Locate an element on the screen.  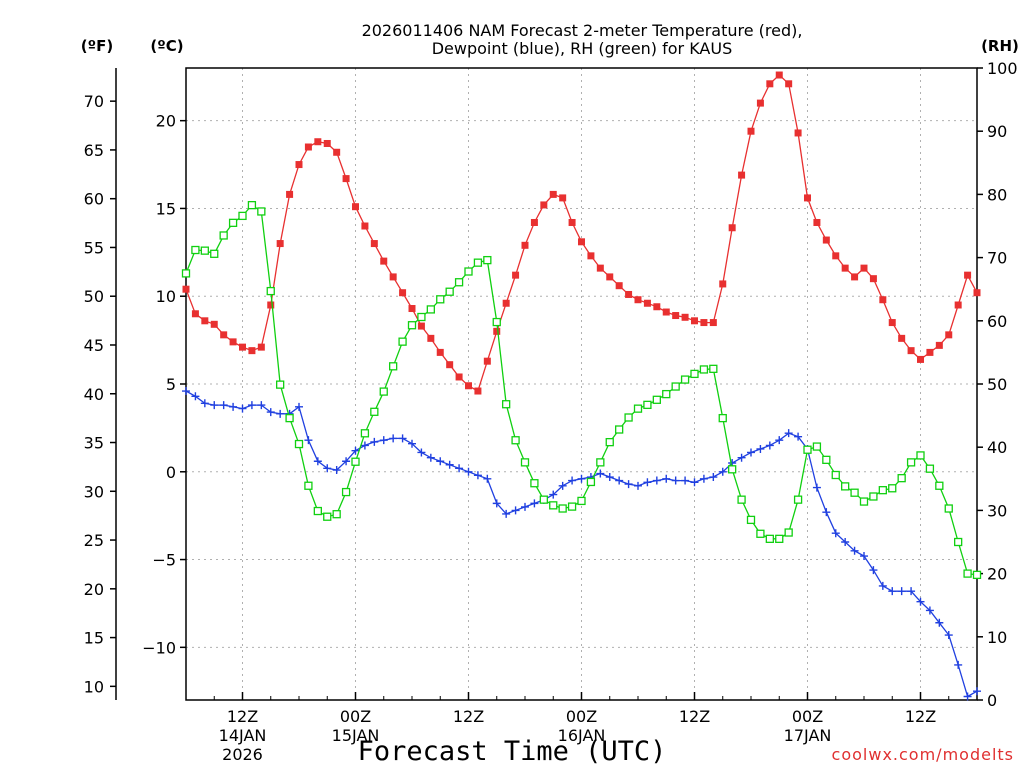
celsius-tick-label: 5 is located at coordinates (171, 384).